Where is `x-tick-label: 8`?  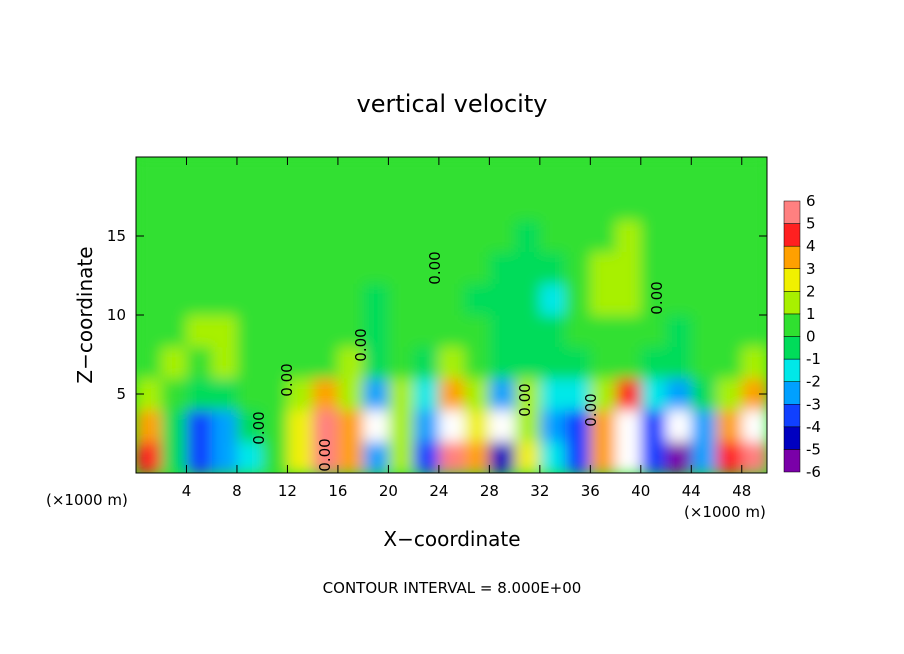 x-tick-label: 8 is located at coordinates (237, 491).